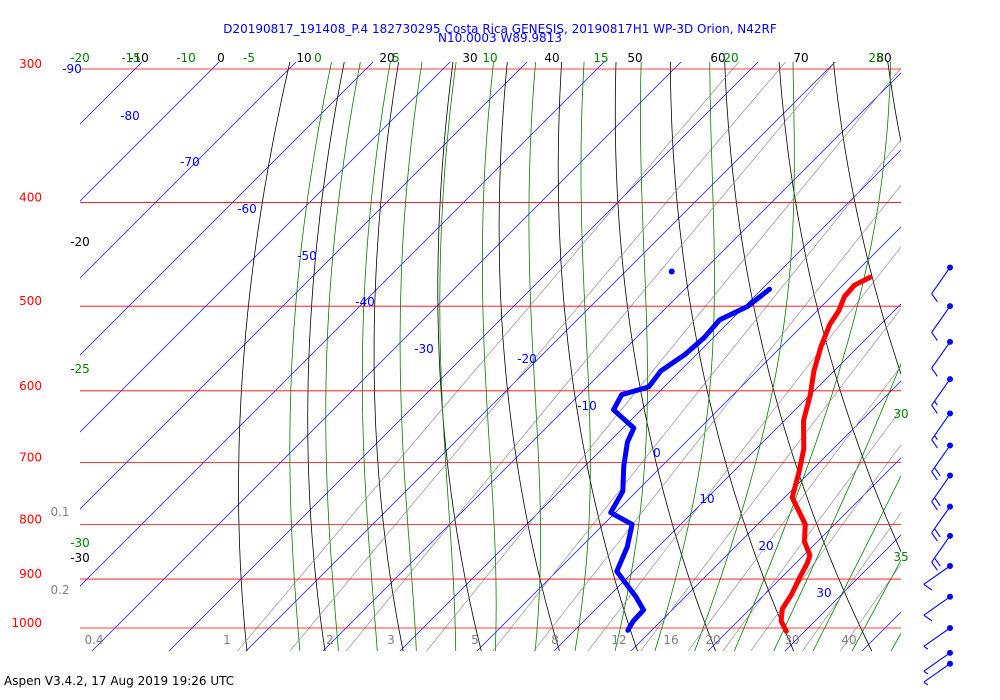 This screenshot has height=700, width=1000. I want to click on isotherm-label: -80, so click(130, 116).